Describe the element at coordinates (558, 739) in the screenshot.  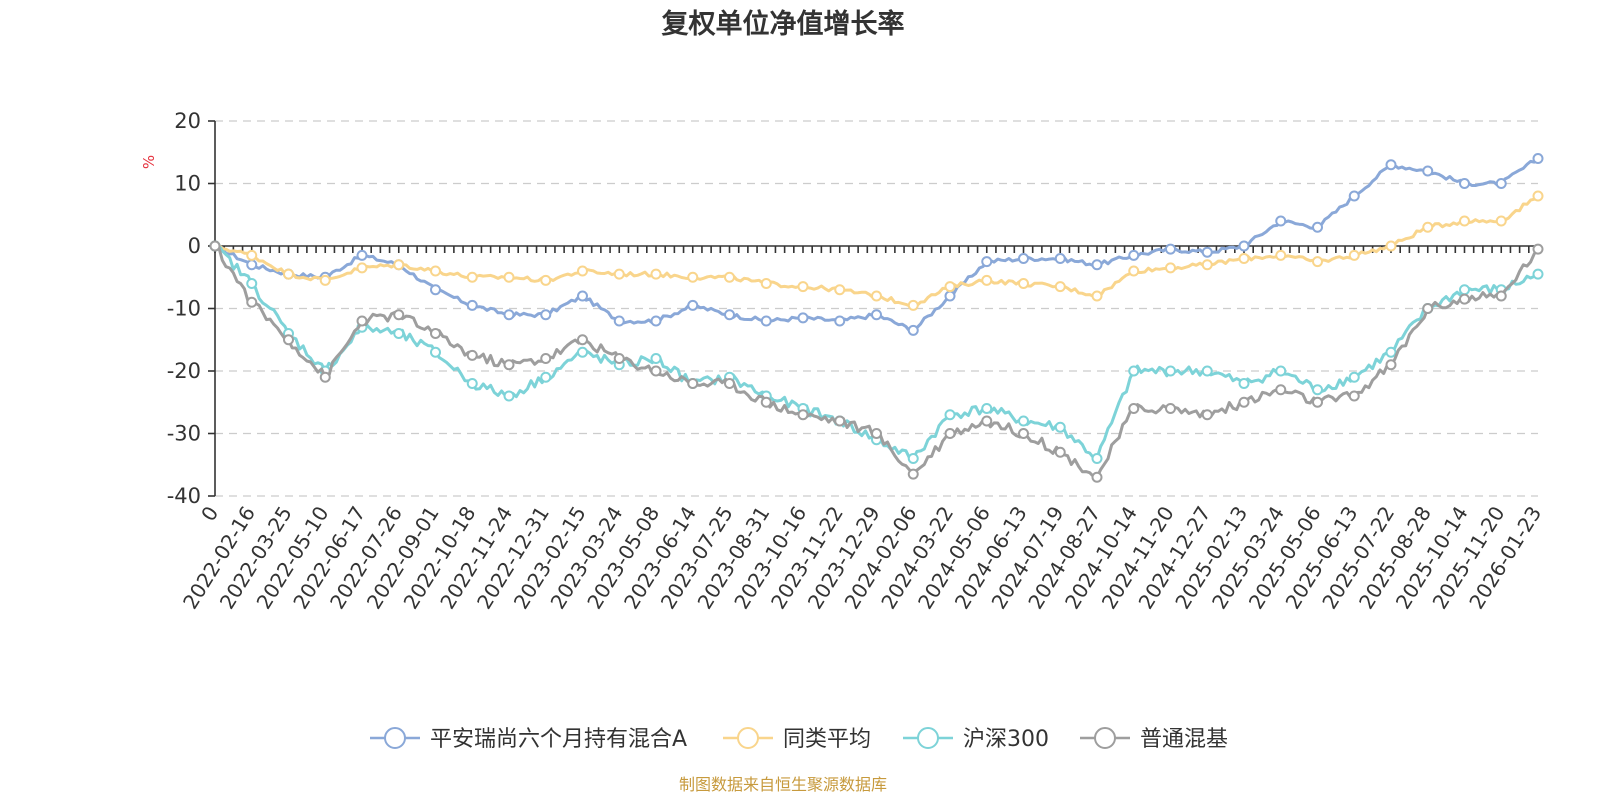
I see `legend-label: 平安瑞尚六个月持有混合A` at that location.